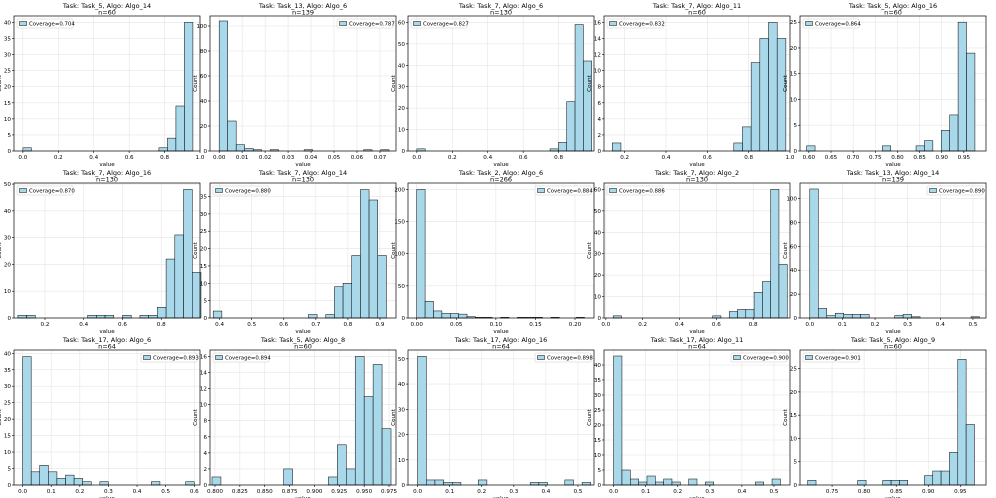 The height and width of the screenshot is (498, 996). What do you see at coordinates (204, 374) in the screenshot?
I see `y-tick-label: 14` at bounding box center [204, 374].